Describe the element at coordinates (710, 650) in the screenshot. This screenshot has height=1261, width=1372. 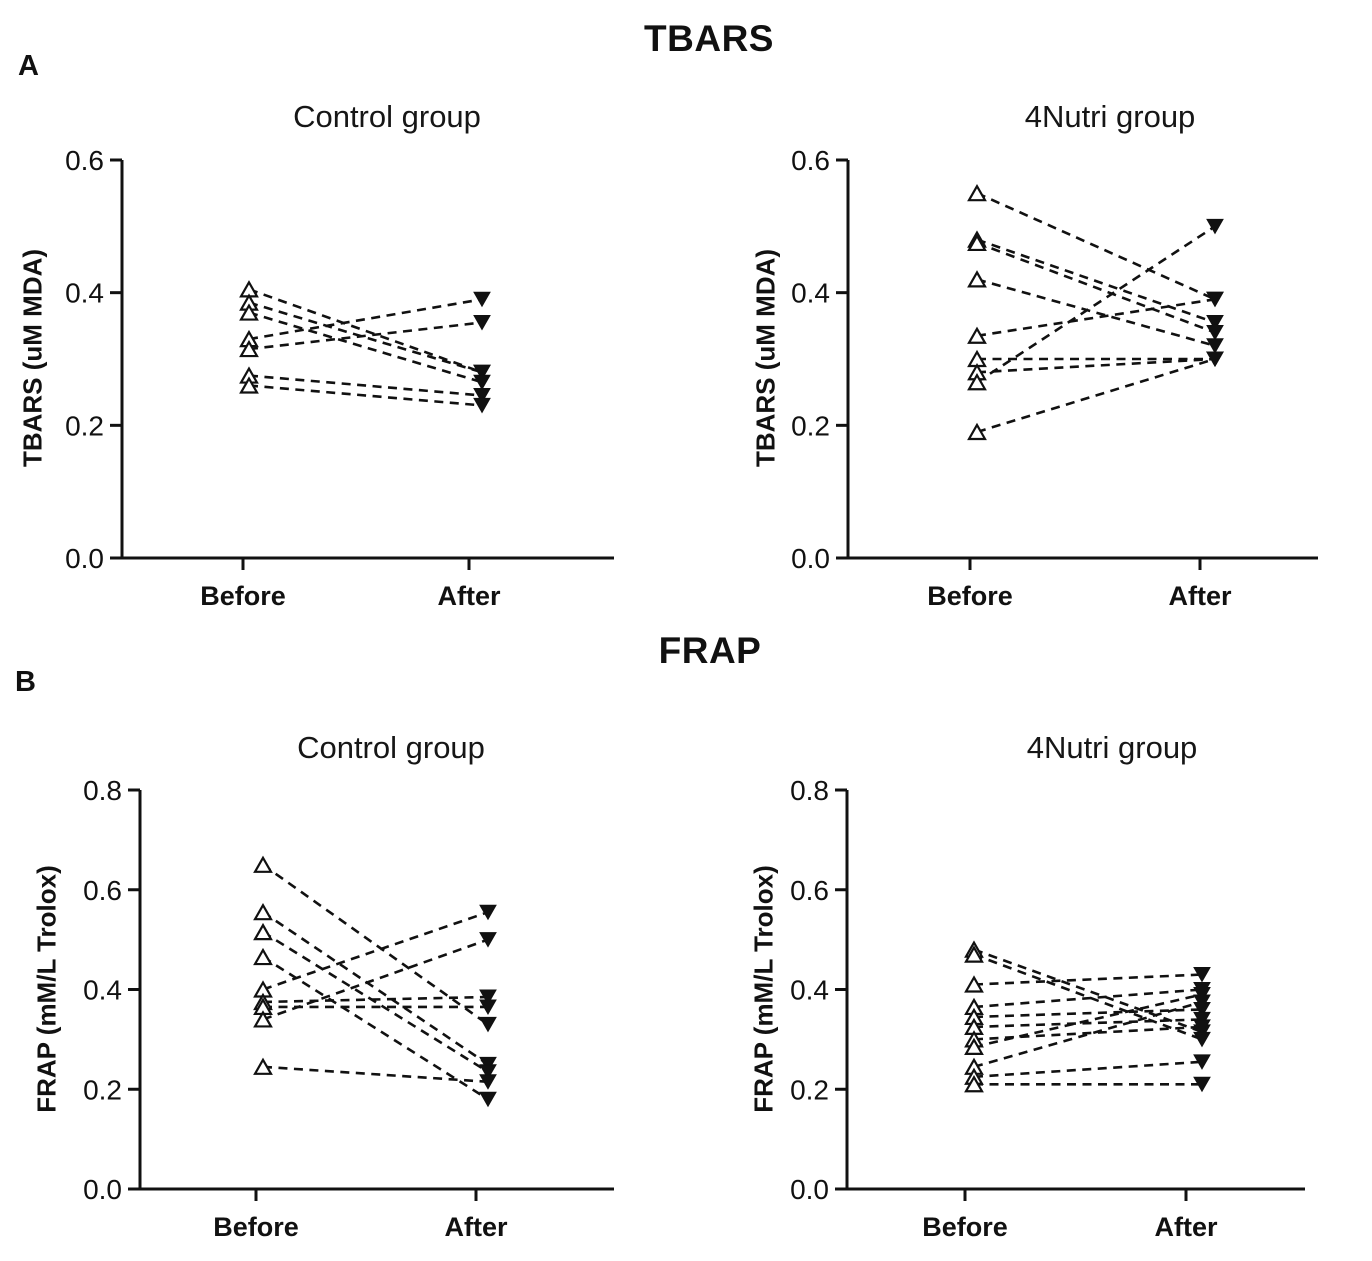
I see `figure-title-frap: FRAP` at that location.